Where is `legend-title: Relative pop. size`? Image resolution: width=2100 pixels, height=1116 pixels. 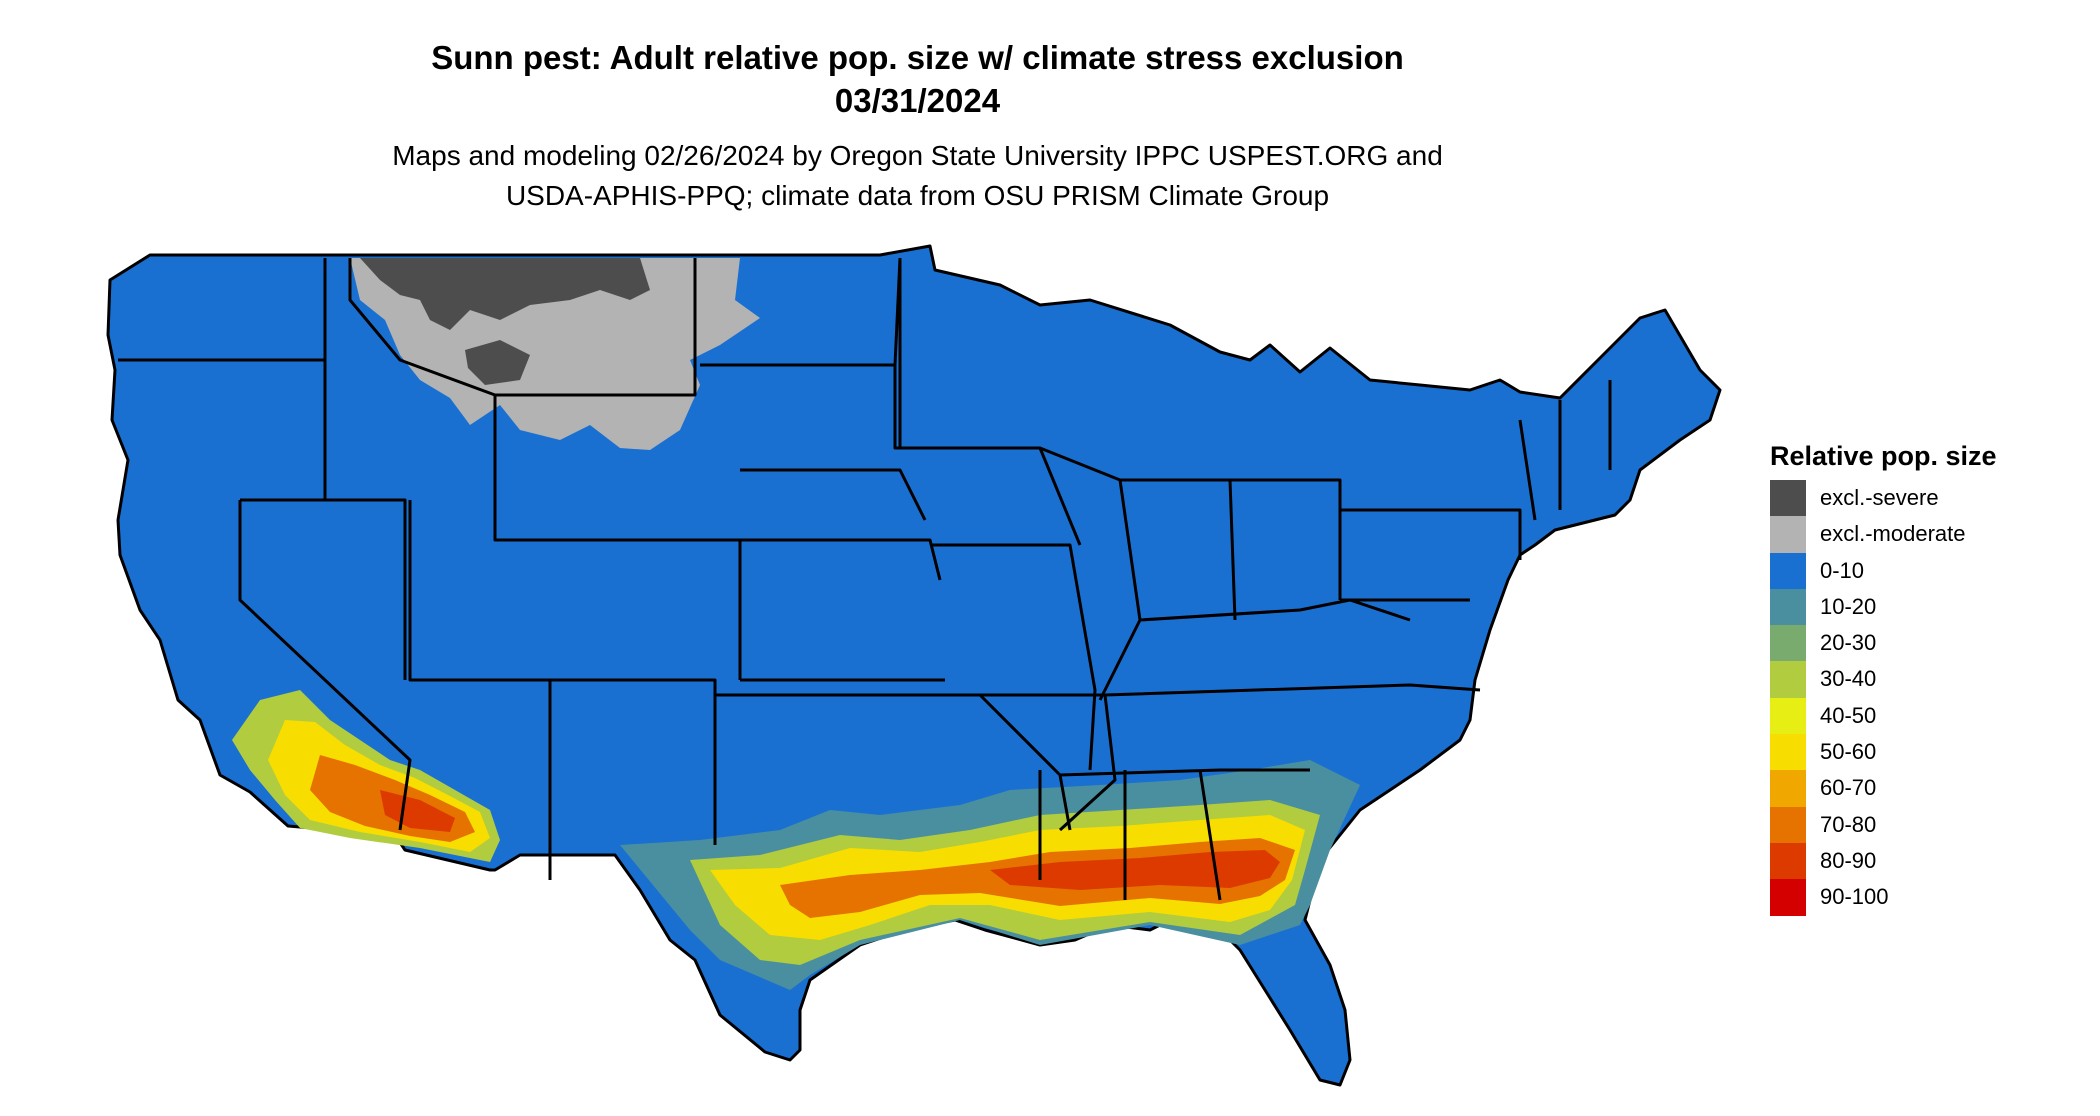 legend-title: Relative pop. size is located at coordinates (1883, 456).